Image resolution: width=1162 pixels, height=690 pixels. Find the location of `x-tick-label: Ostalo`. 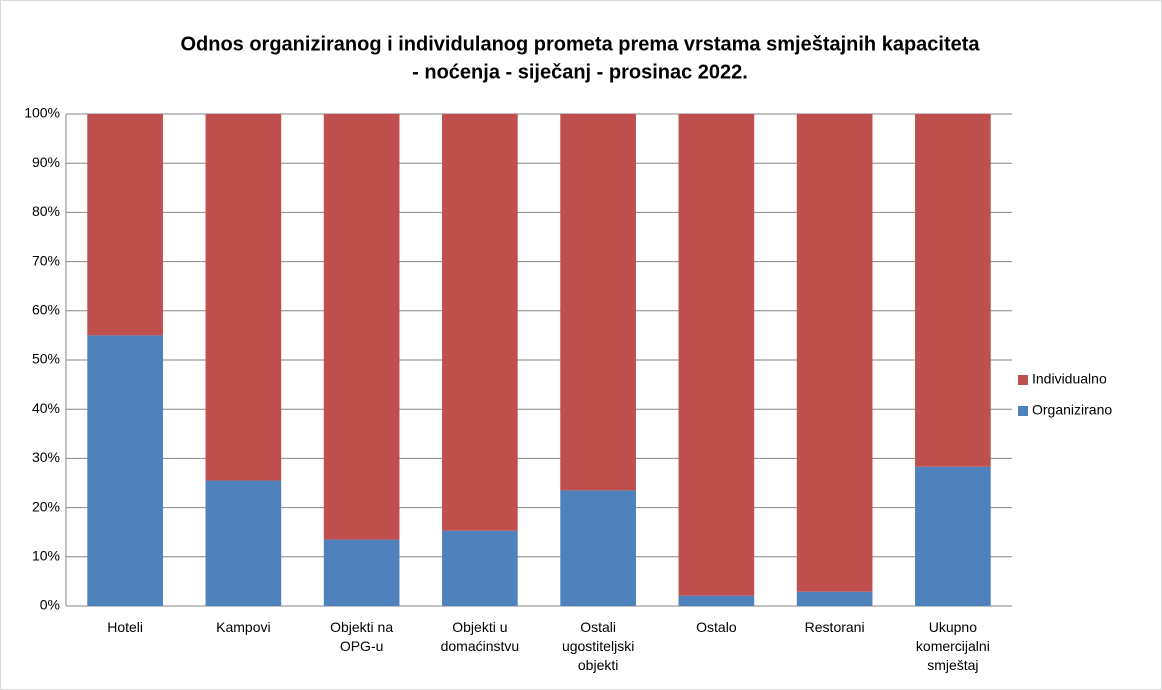

x-tick-label: Ostalo is located at coordinates (716, 627).